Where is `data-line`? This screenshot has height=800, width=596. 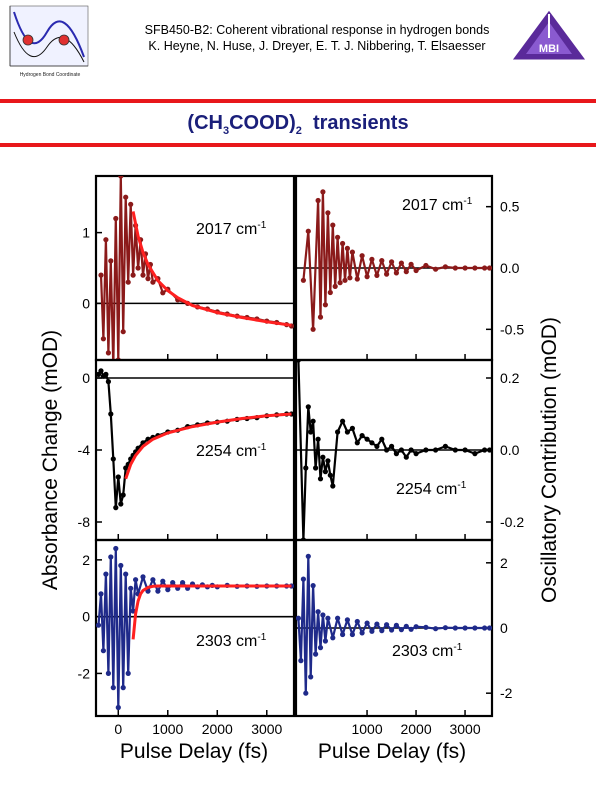
data-line is located at coordinates (194, 439).